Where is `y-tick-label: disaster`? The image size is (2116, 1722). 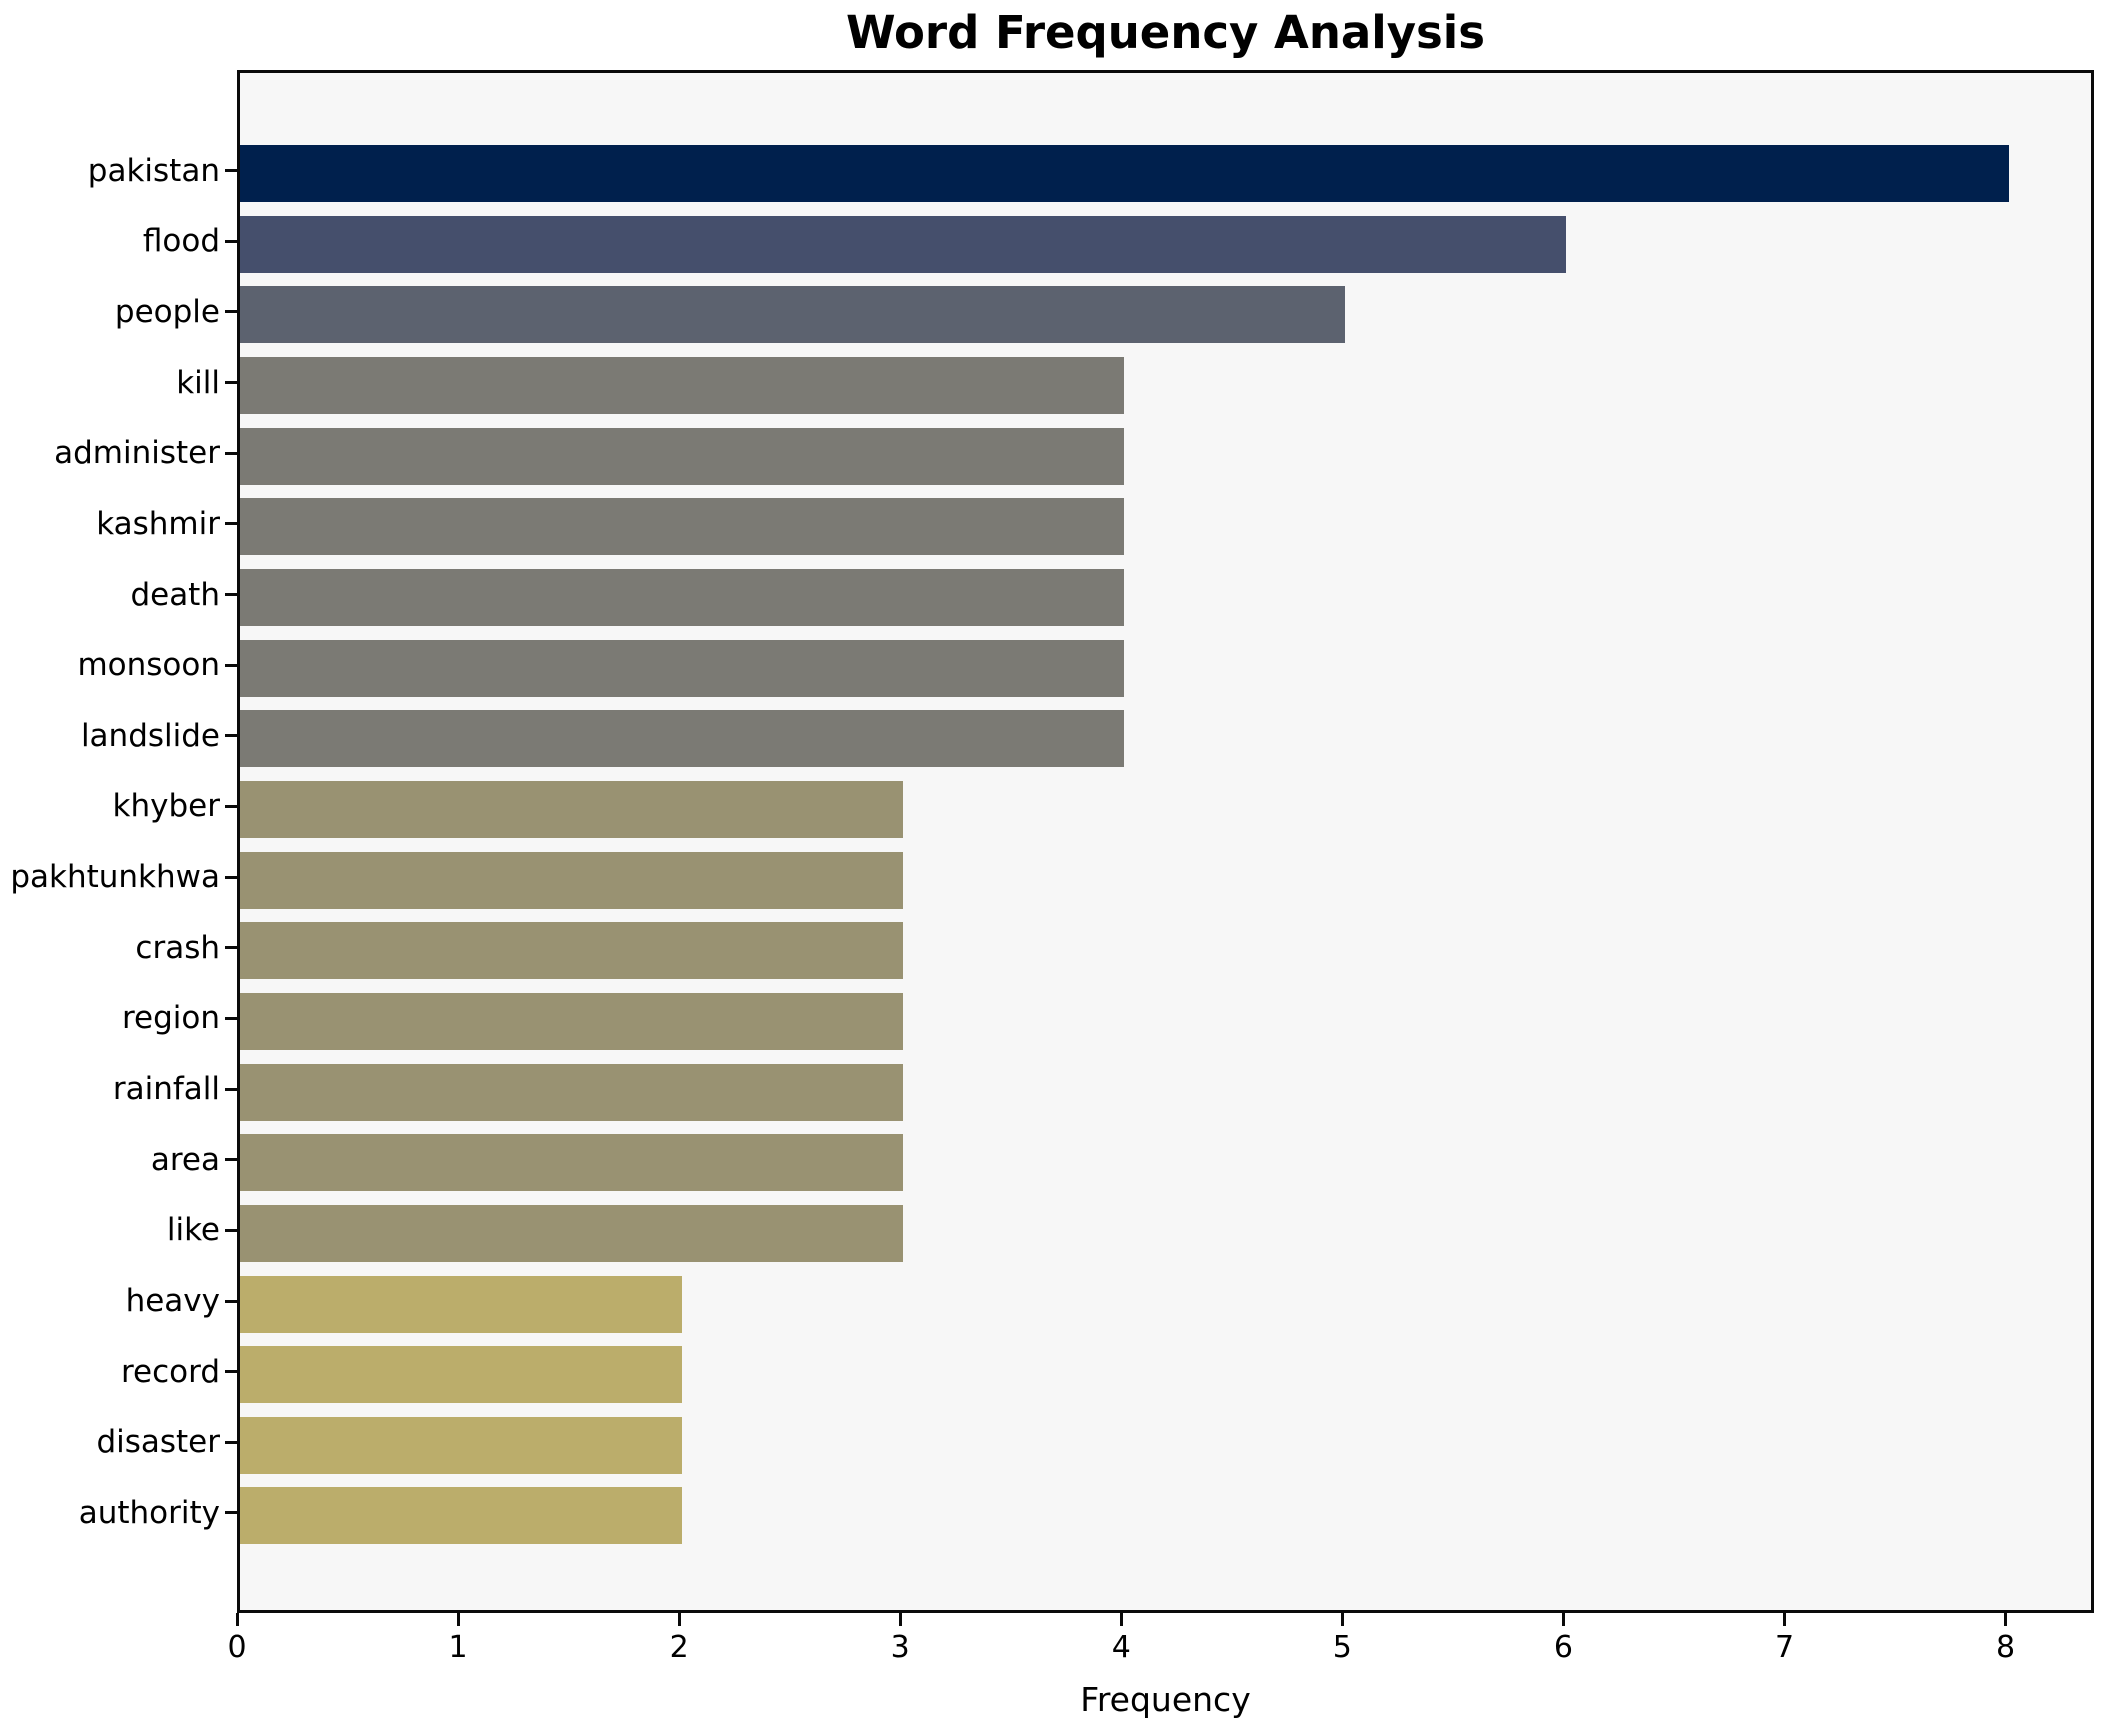 y-tick-label: disaster is located at coordinates (158, 1442).